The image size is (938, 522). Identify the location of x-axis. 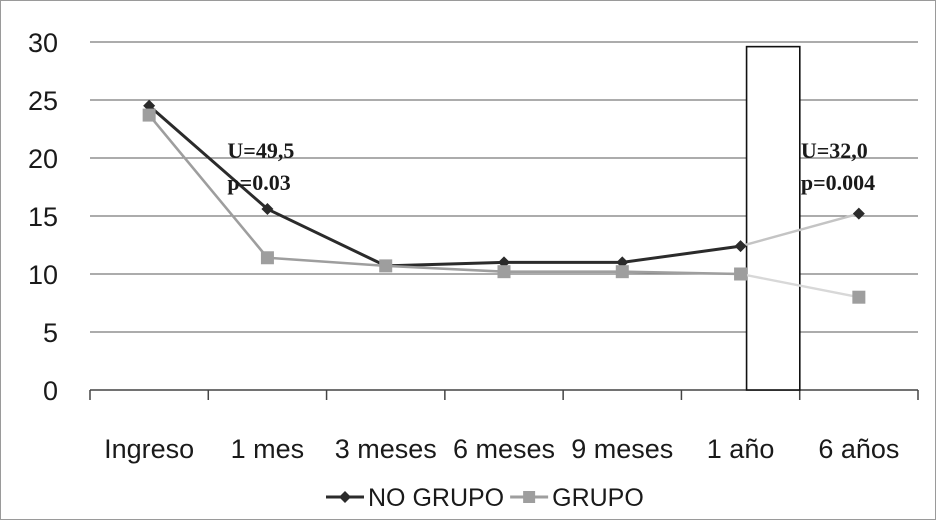
(504, 394).